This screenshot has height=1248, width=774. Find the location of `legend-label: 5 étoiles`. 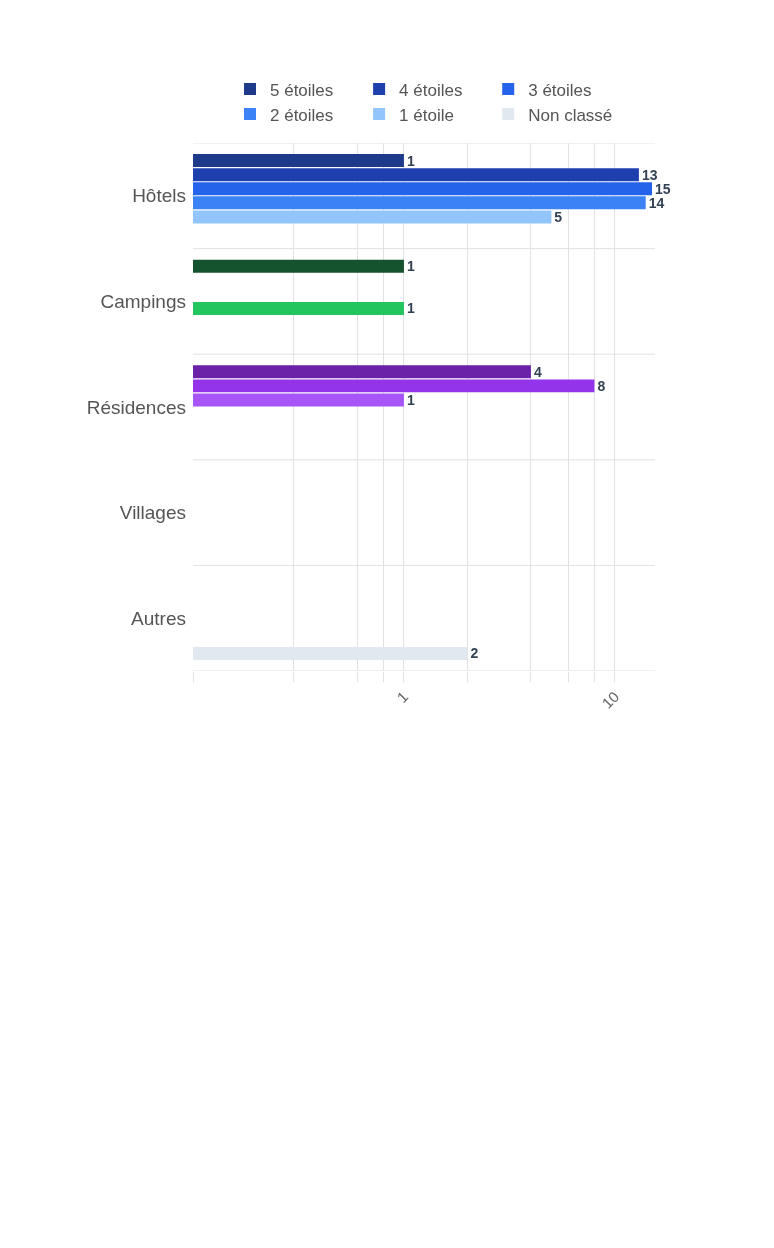

legend-label: 5 étoiles is located at coordinates (302, 90).